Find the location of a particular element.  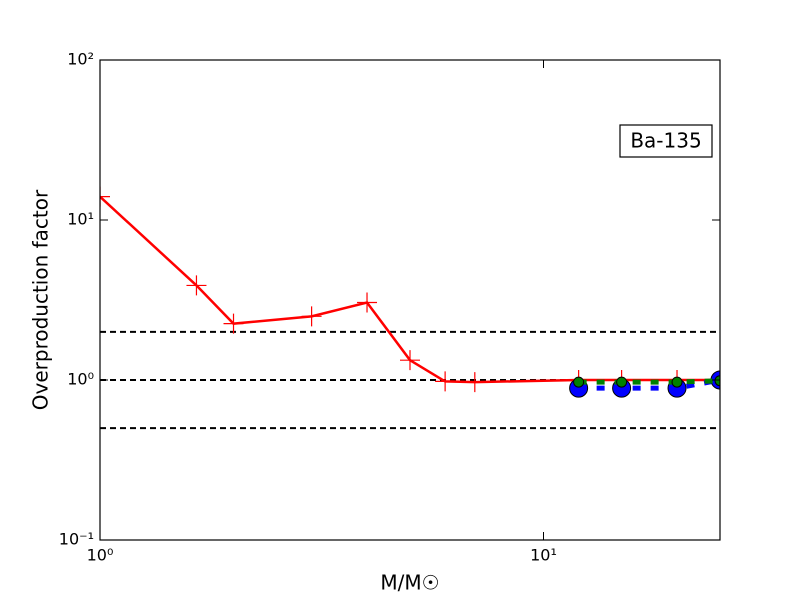

y-tick-label: 10⁻¹ is located at coordinates (76, 539).